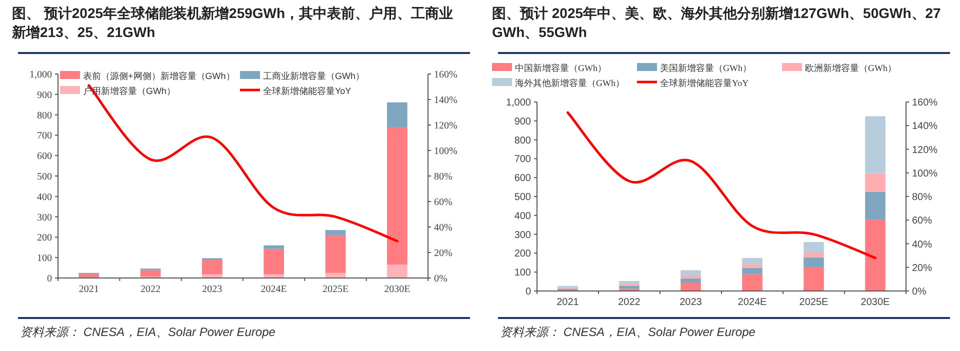 The height and width of the screenshot is (351, 960). I want to click on chart-title: 图、 预计2025年全球储能装机新增259GWh，其中表前、户用、工商业新增213、25、21GWh, so click(232, 22).